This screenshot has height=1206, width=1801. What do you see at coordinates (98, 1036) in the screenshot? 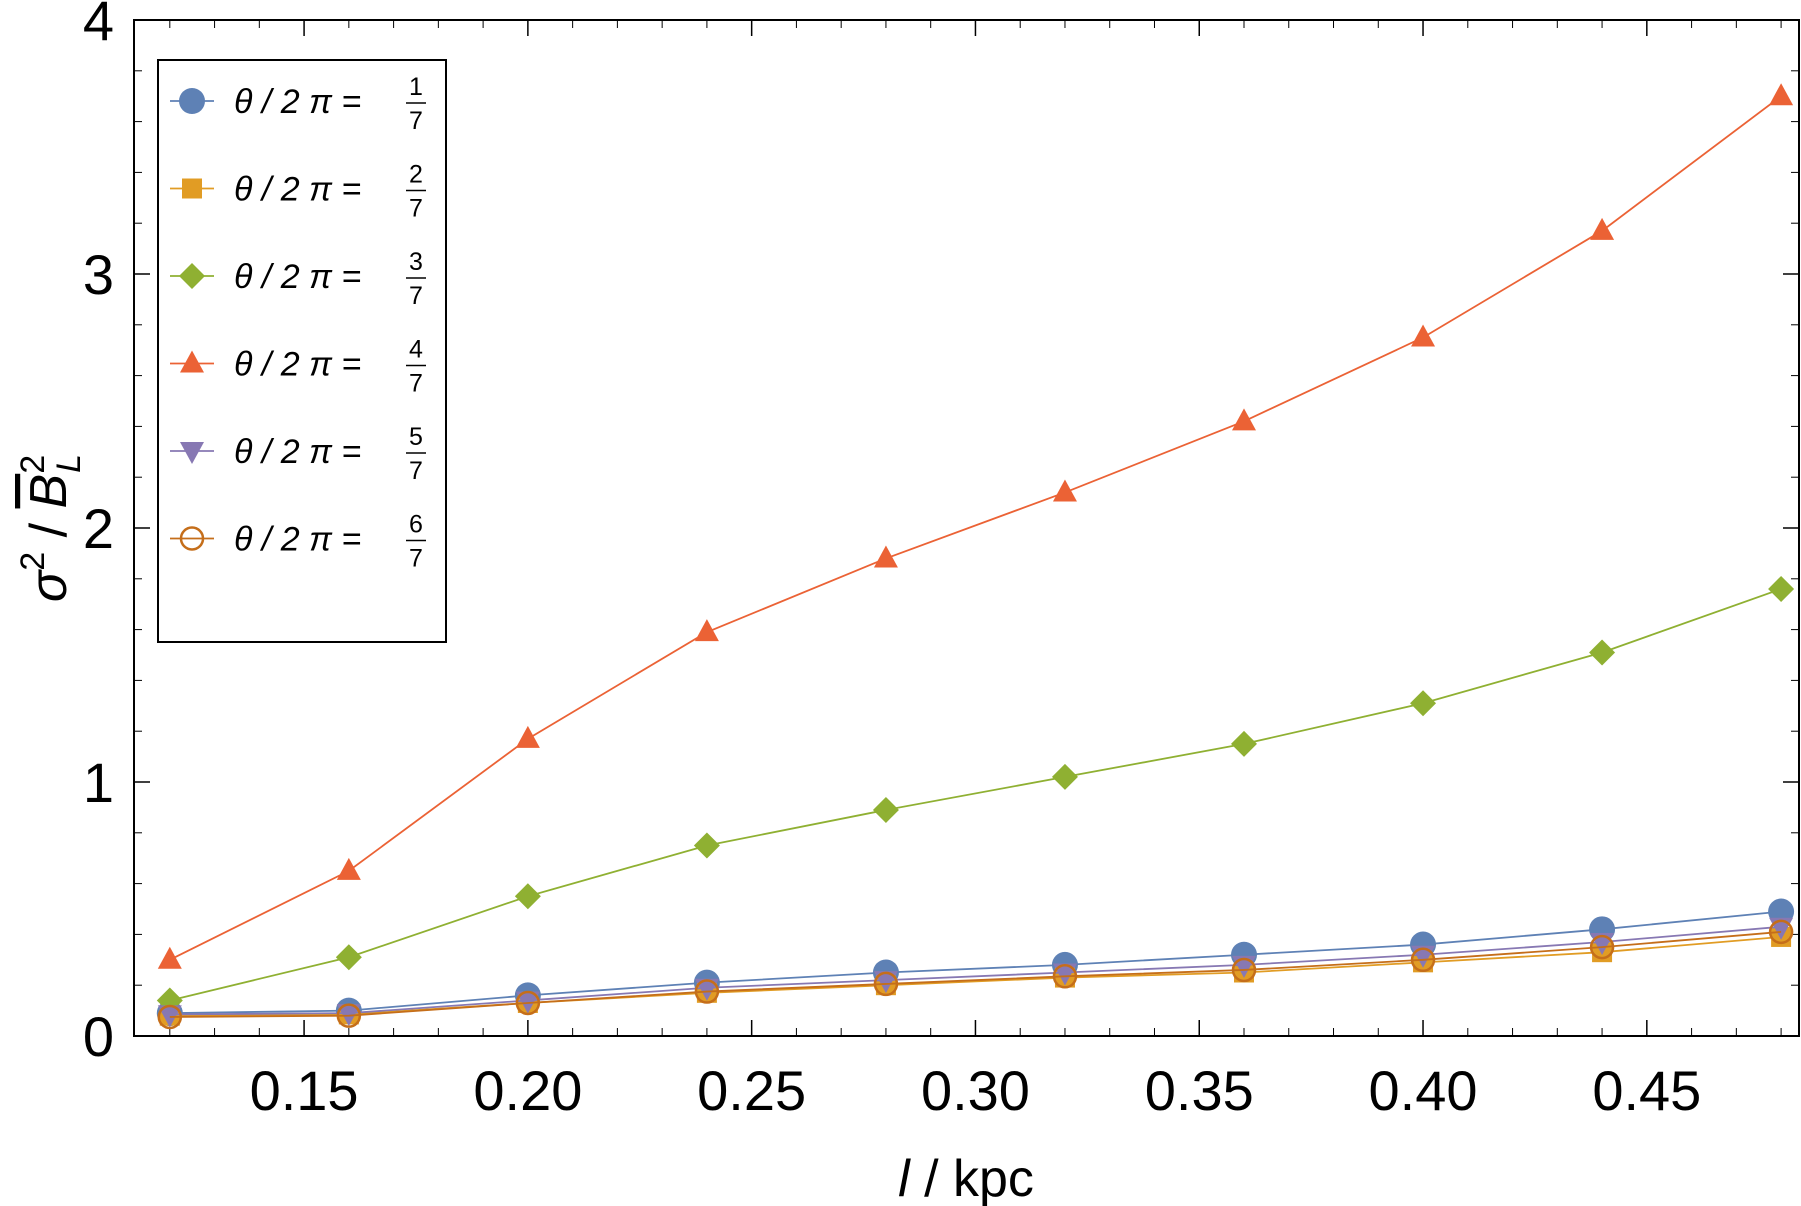
I see `y-tick-label: 0` at bounding box center [98, 1036].